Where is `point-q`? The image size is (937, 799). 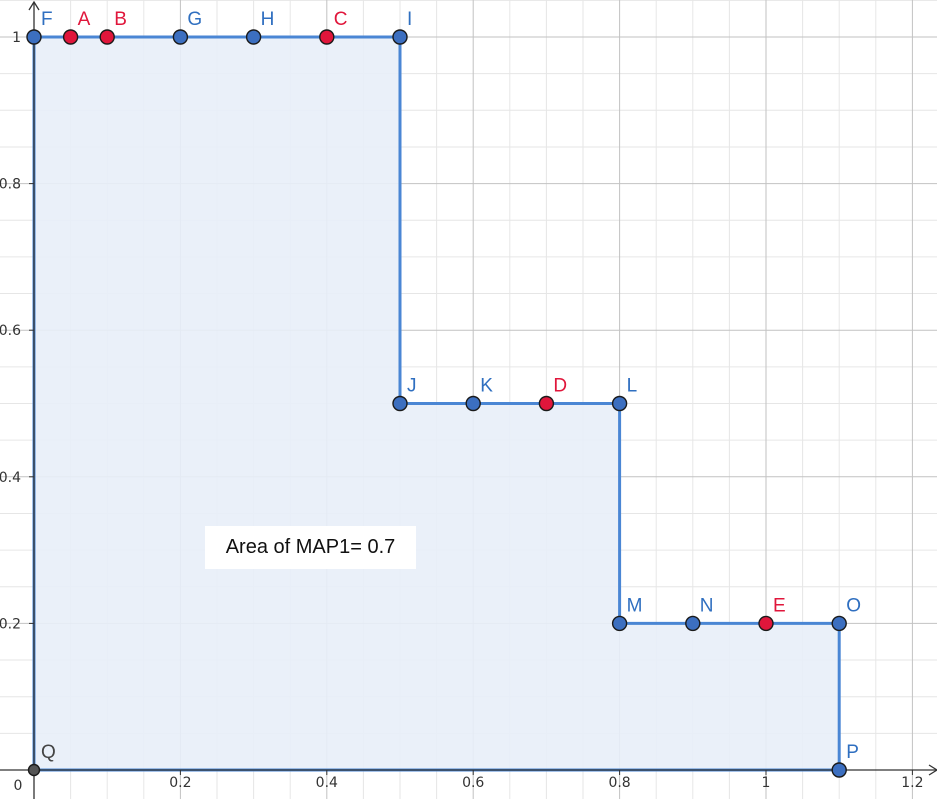
point-q is located at coordinates (34, 770).